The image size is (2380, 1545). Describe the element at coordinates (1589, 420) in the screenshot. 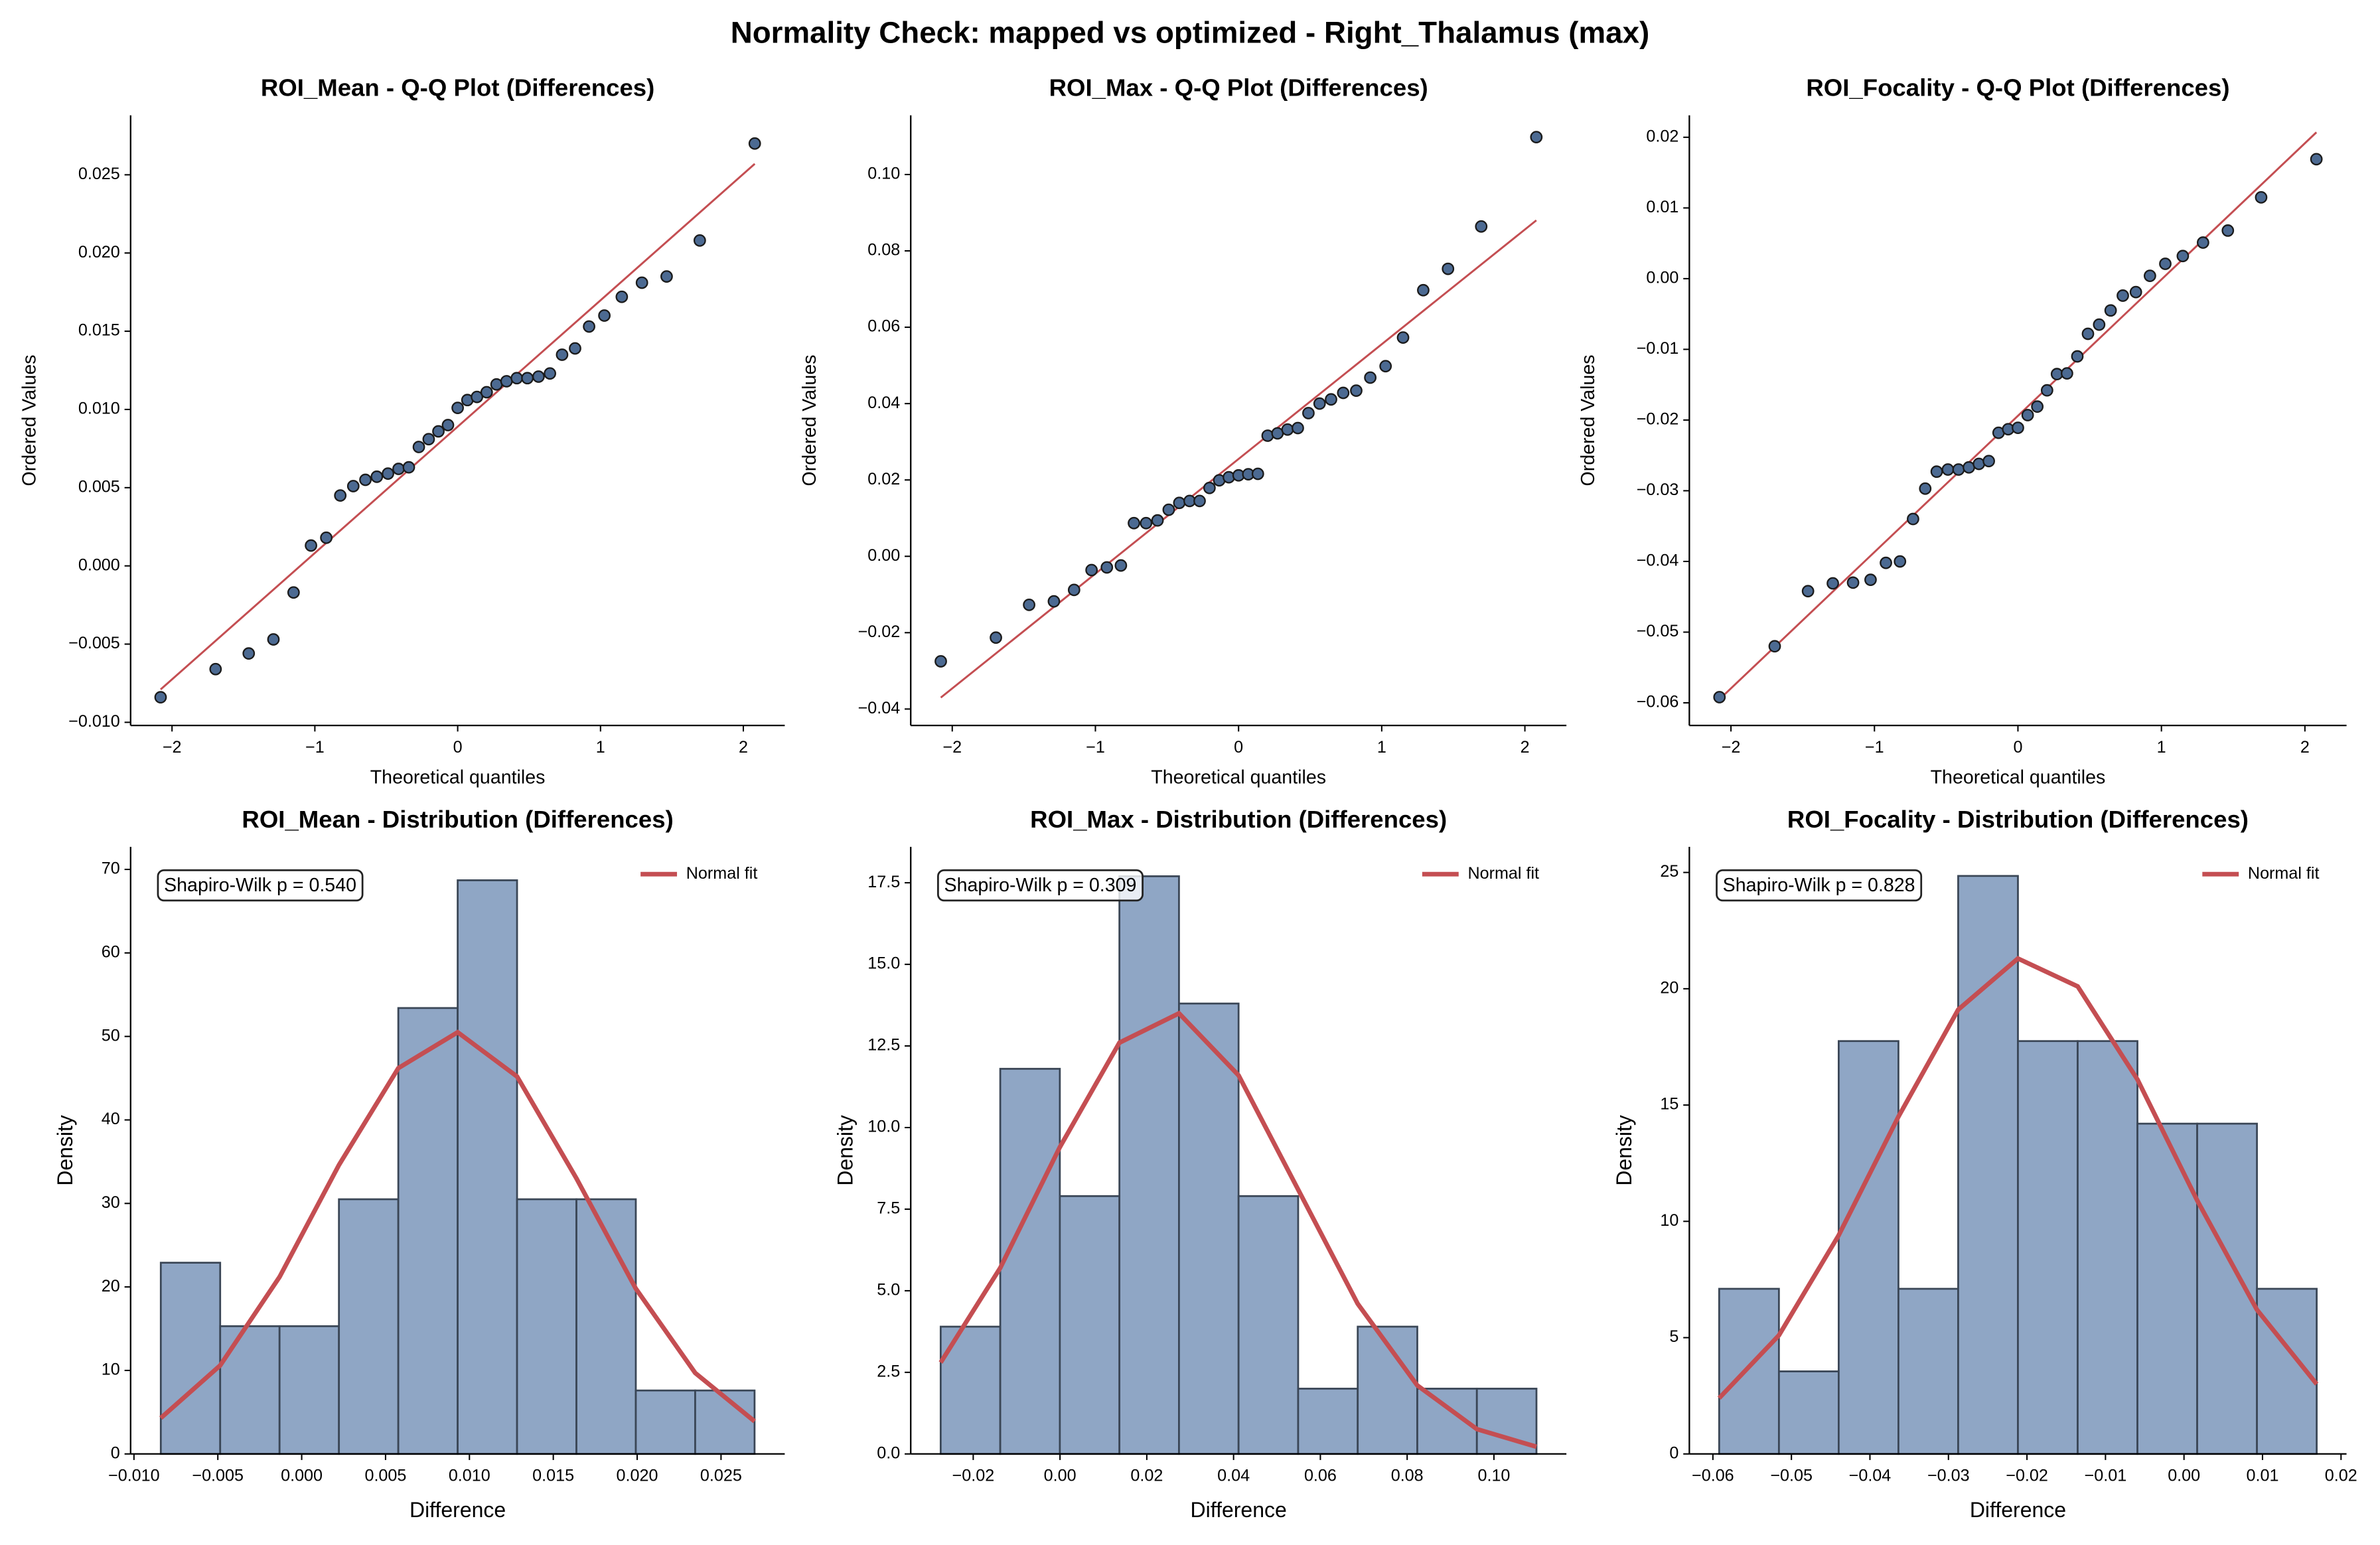

I see `y-axis-label: Ordered Values` at that location.